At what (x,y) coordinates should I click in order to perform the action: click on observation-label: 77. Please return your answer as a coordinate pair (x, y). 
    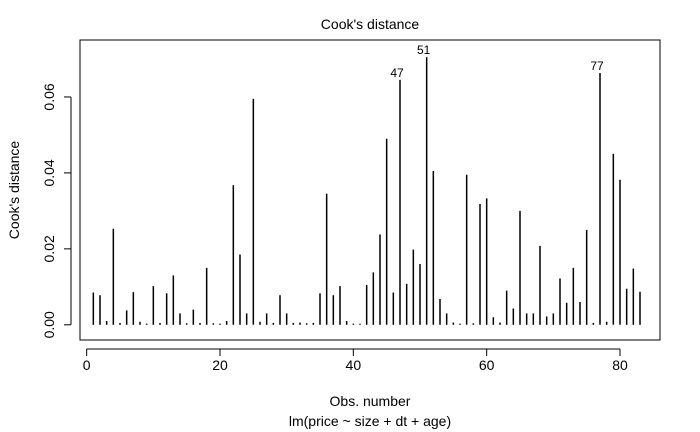
    Looking at the image, I should click on (597, 66).